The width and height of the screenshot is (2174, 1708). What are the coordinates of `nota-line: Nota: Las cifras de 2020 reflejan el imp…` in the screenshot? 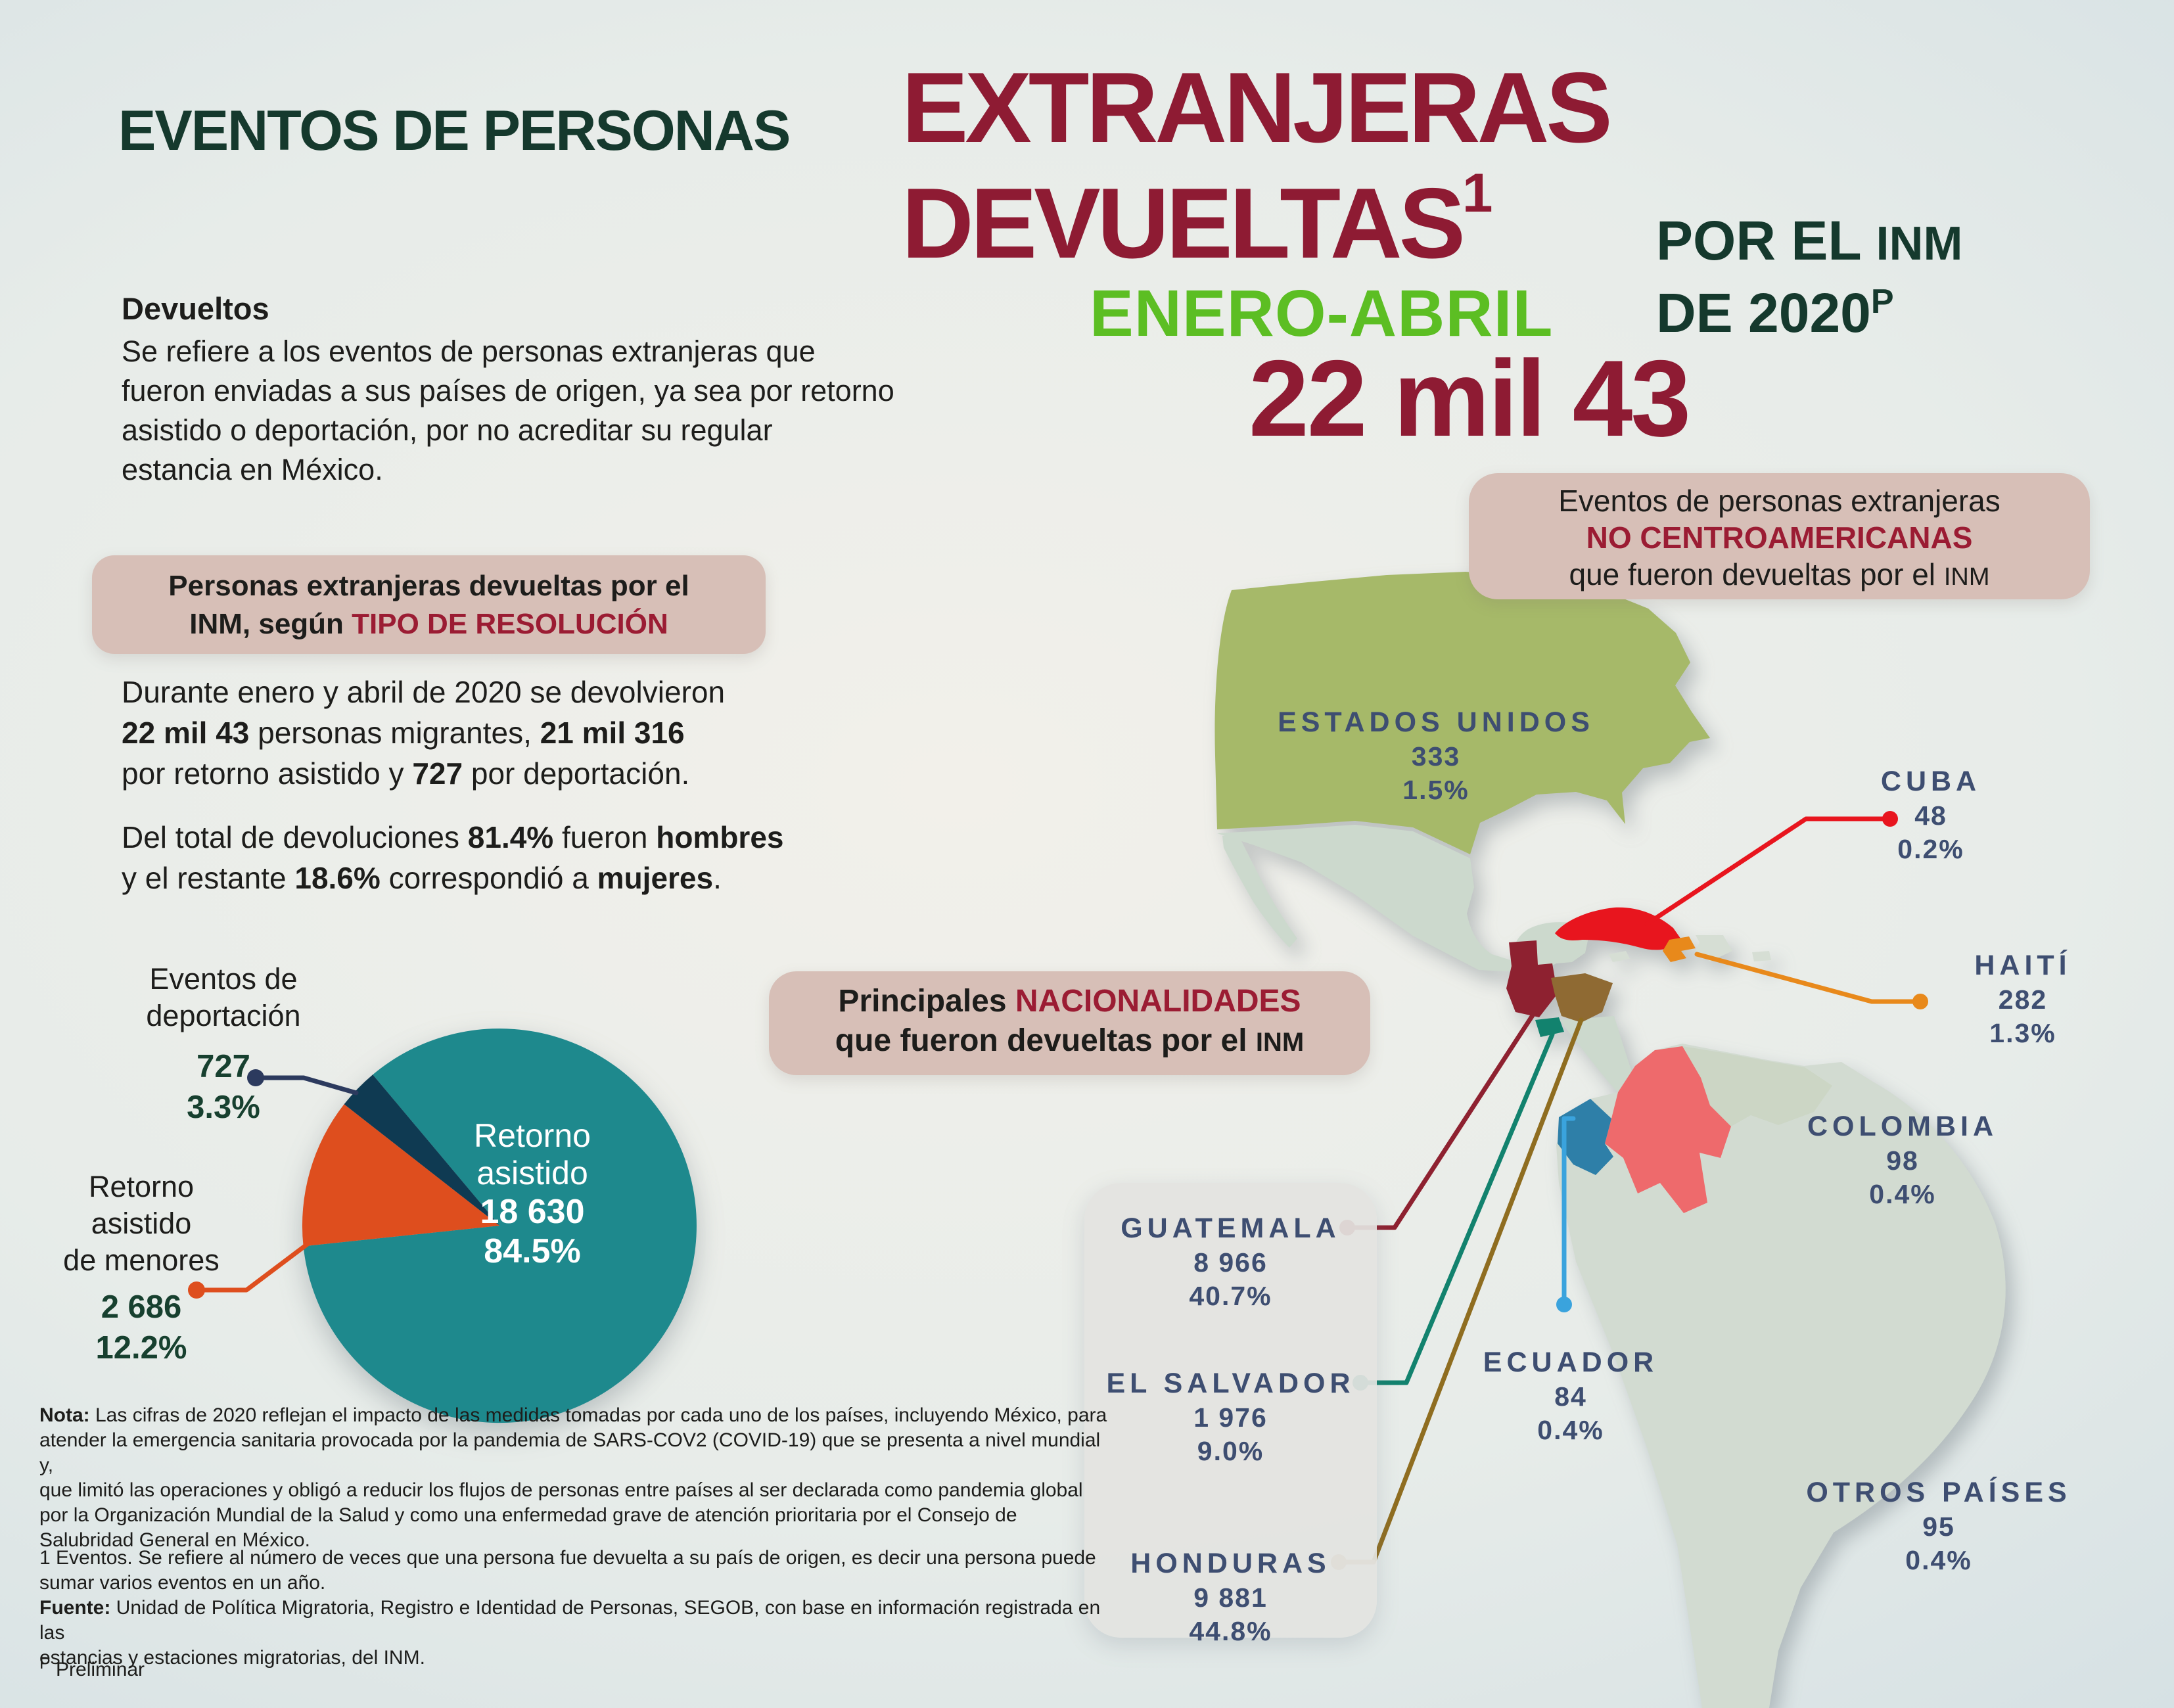 It's located at (575, 1416).